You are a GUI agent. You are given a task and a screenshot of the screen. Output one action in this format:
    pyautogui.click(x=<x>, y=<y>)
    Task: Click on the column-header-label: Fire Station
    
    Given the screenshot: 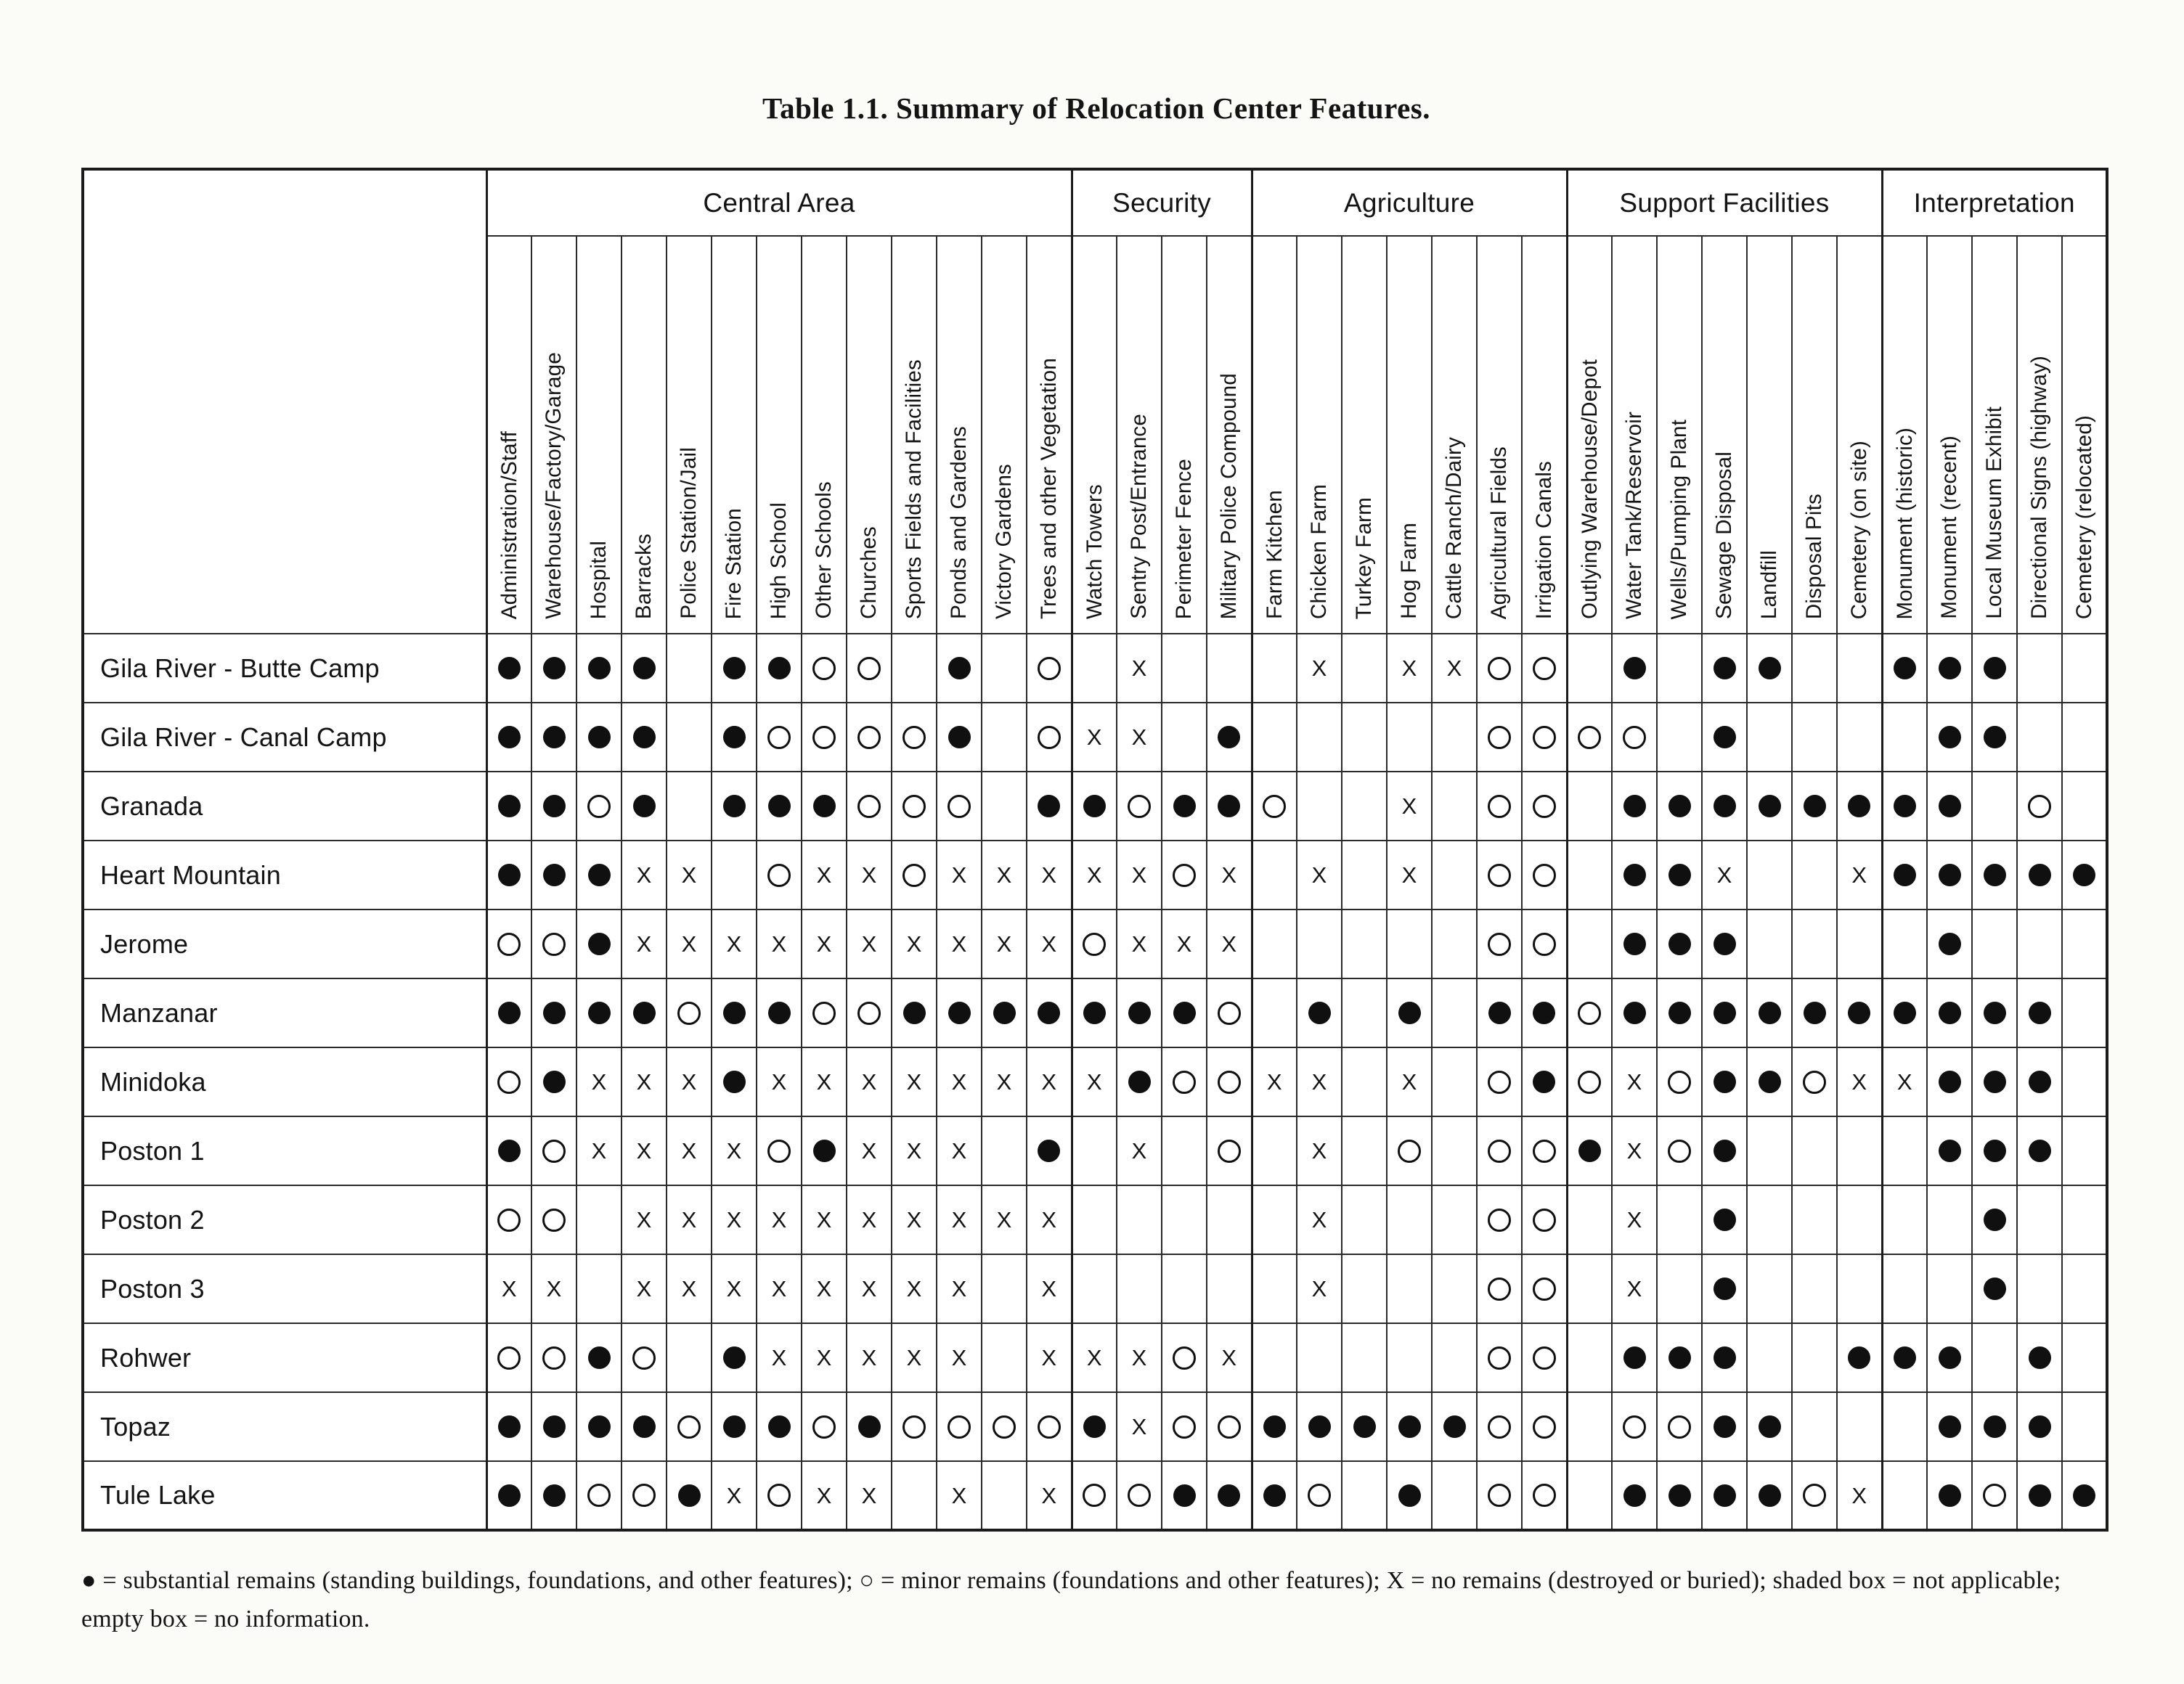 What is the action you would take?
    pyautogui.click(x=734, y=563)
    